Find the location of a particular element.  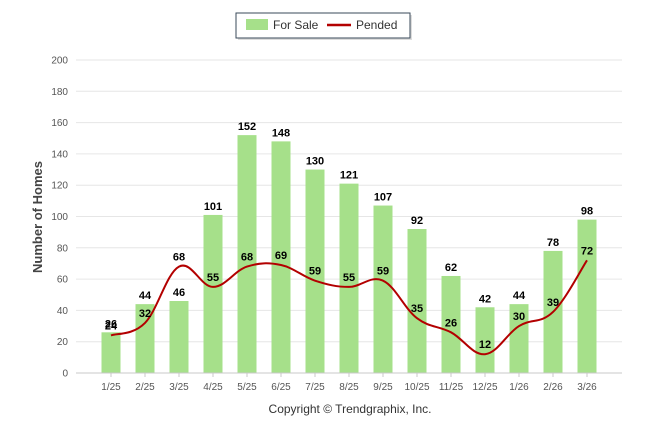

y-tick-label: 140 is located at coordinates (59, 154).